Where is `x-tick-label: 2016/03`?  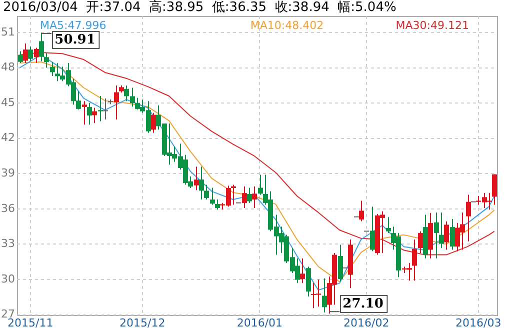
x-tick-label: 2016/03 is located at coordinates (478, 323).